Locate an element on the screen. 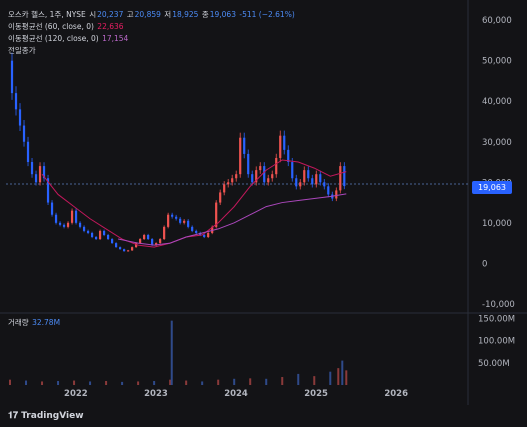 The image size is (527, 427). ma120-legend: 이동평균선 (120, close, 0) 17,154 is located at coordinates (68, 39).